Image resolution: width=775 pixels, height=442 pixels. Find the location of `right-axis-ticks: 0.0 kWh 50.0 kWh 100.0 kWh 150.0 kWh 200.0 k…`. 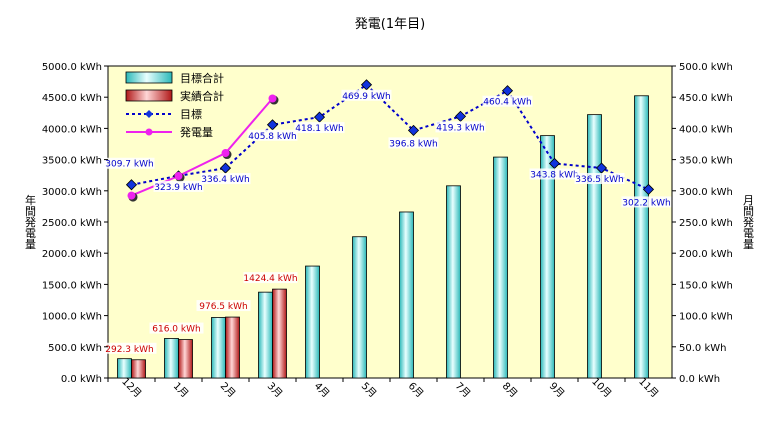

right-axis-ticks: 0.0 kWh 50.0 kWh 100.0 kWh 150.0 kWh 200.0 k… is located at coordinates (702, 223).